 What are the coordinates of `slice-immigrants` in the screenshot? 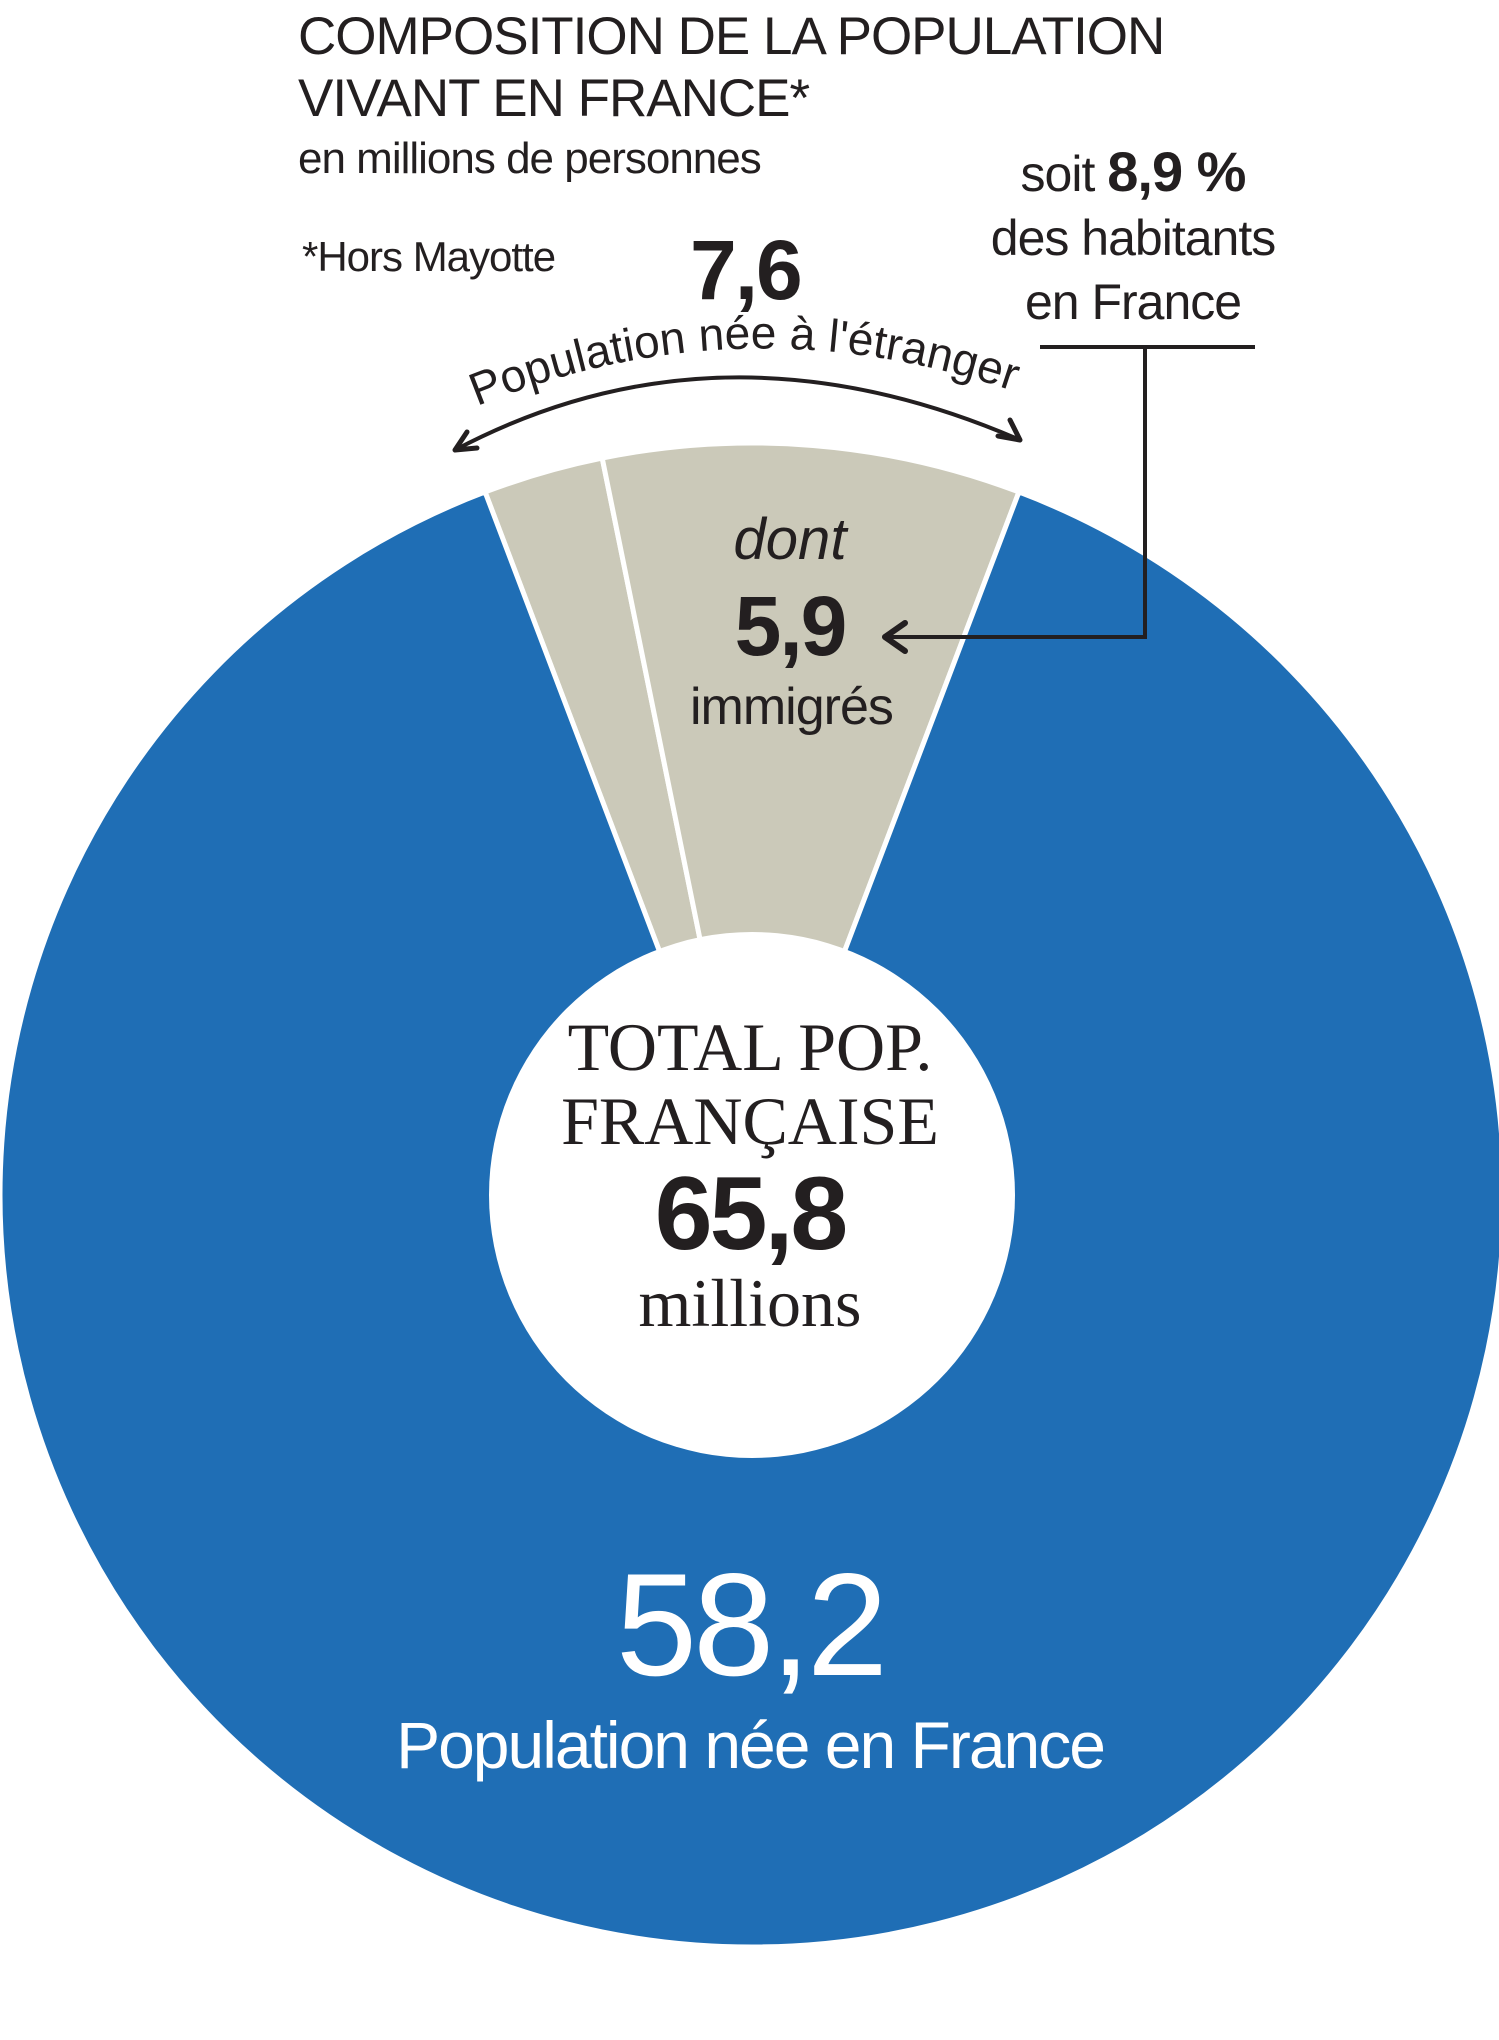 It's located at (811, 822).